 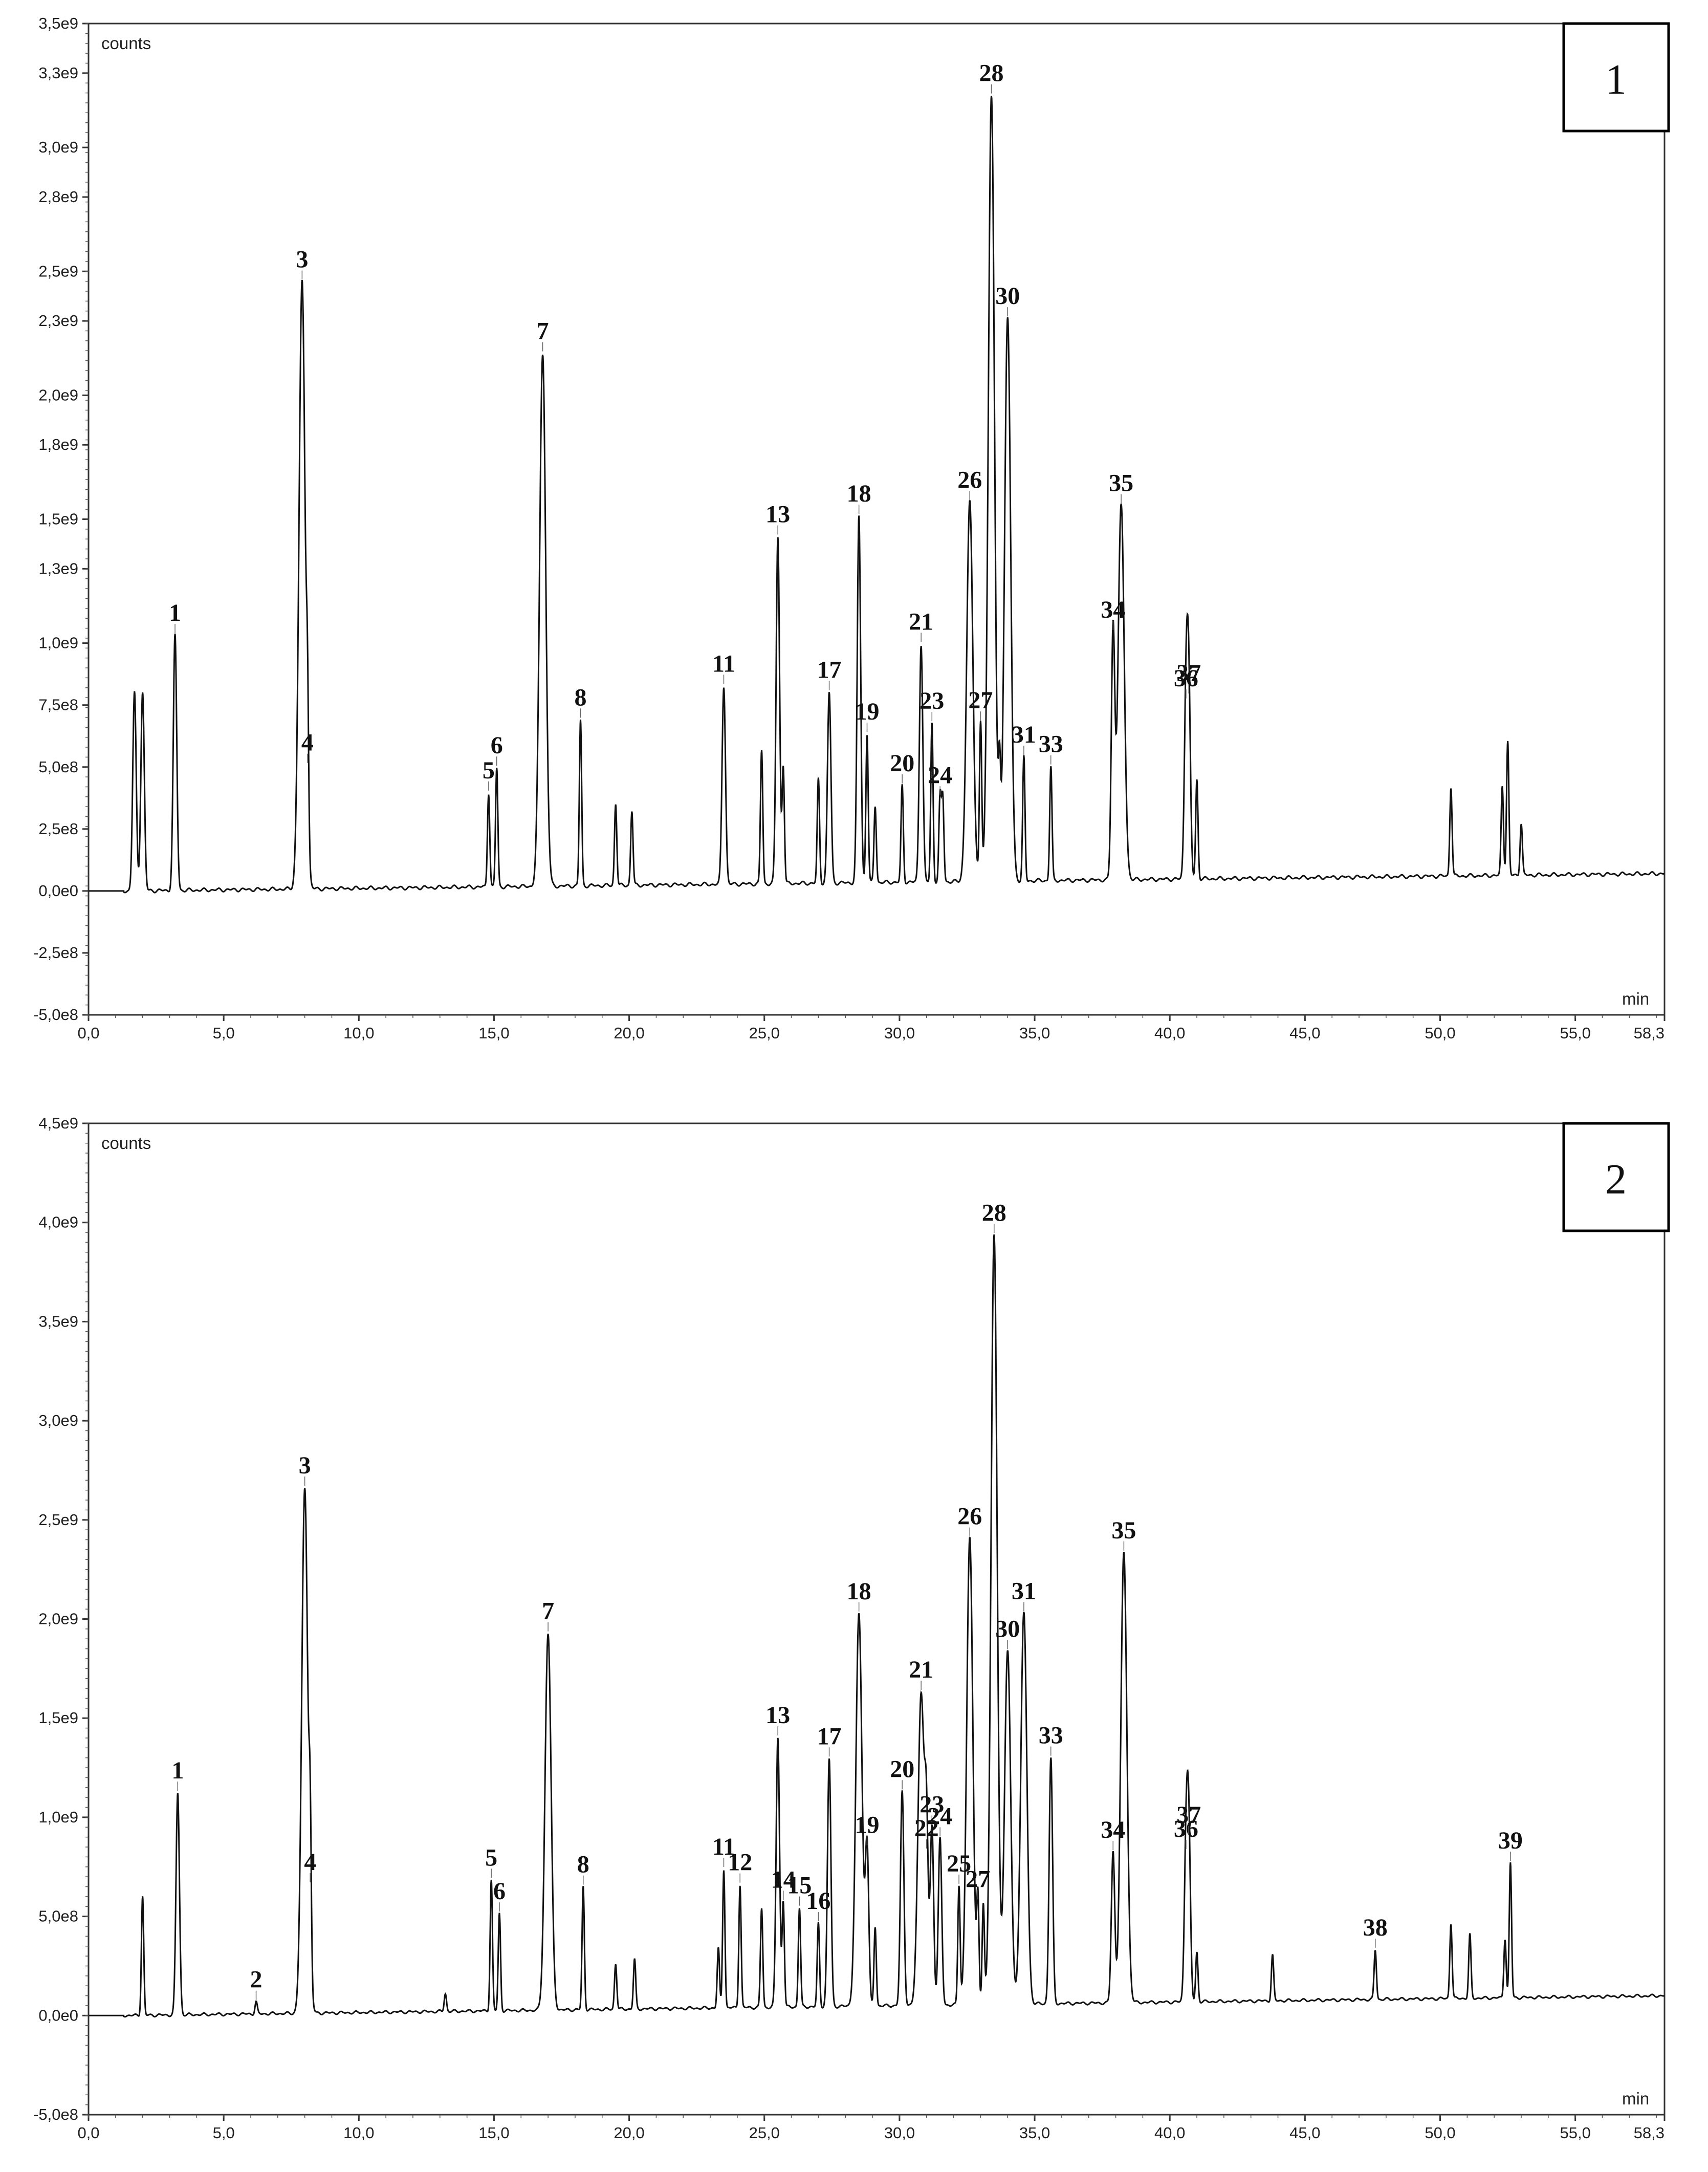 What do you see at coordinates (1024, 1590) in the screenshot?
I see `peak-label: 31` at bounding box center [1024, 1590].